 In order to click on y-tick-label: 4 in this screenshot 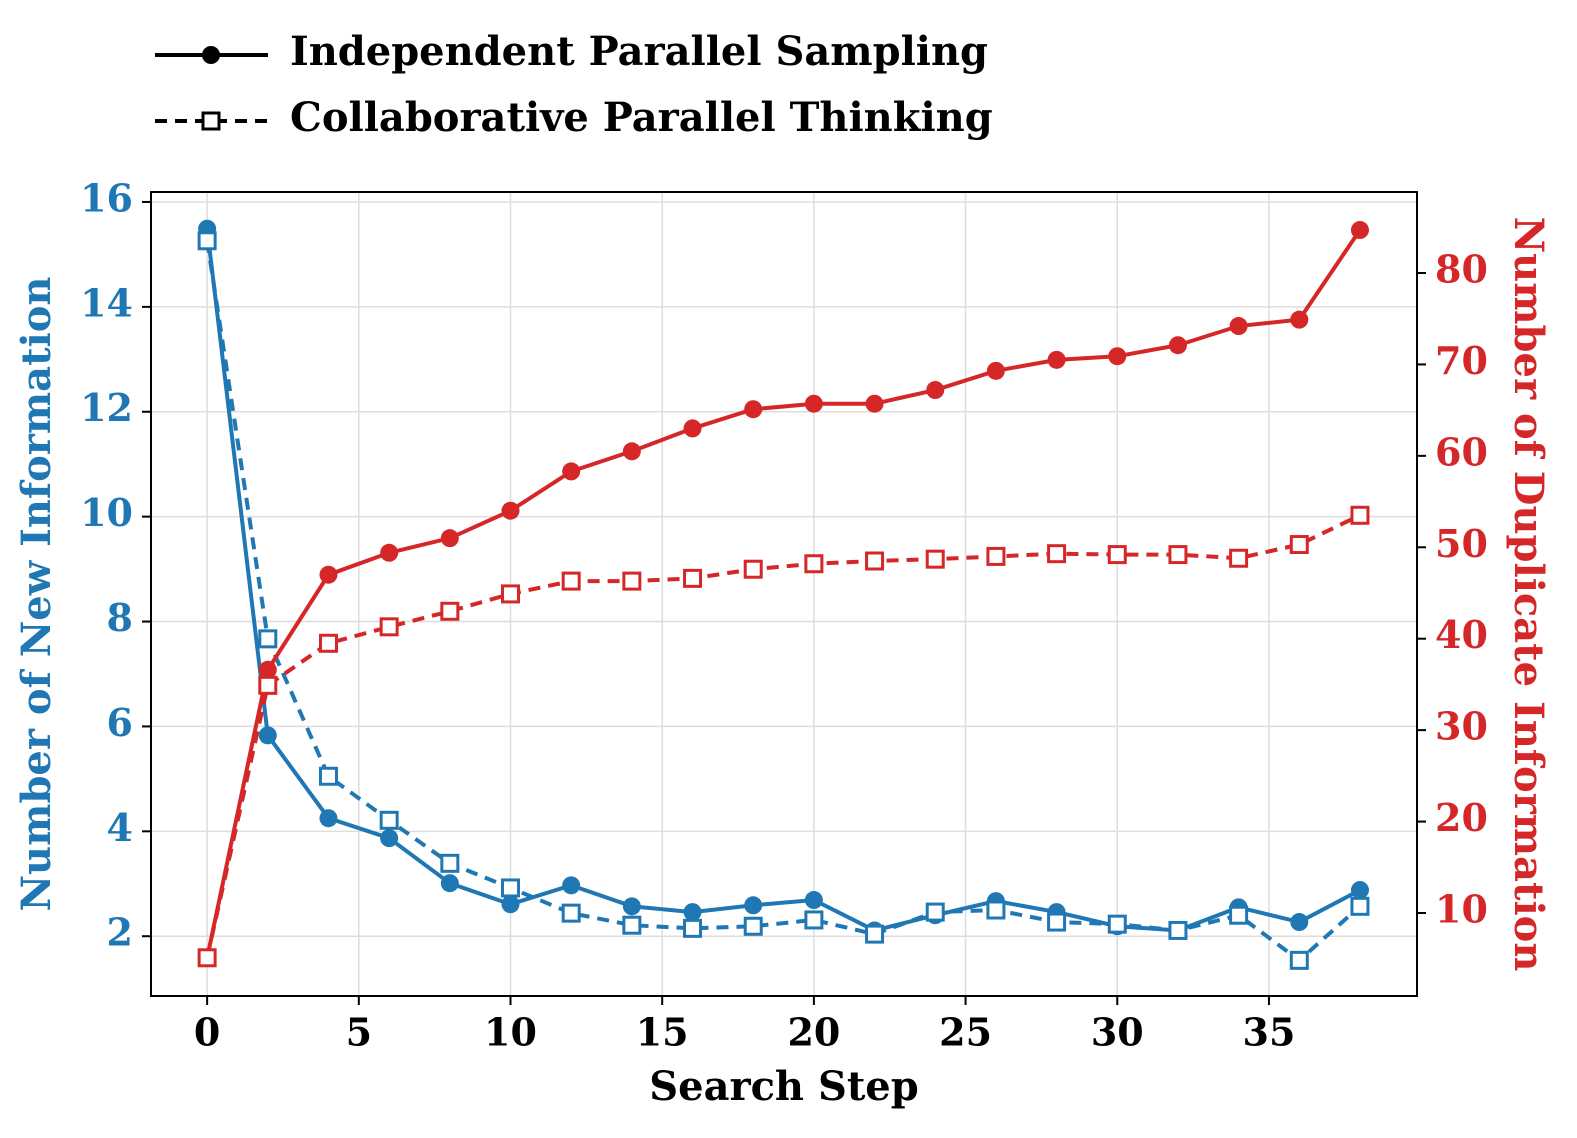, I will do `click(120, 827)`.